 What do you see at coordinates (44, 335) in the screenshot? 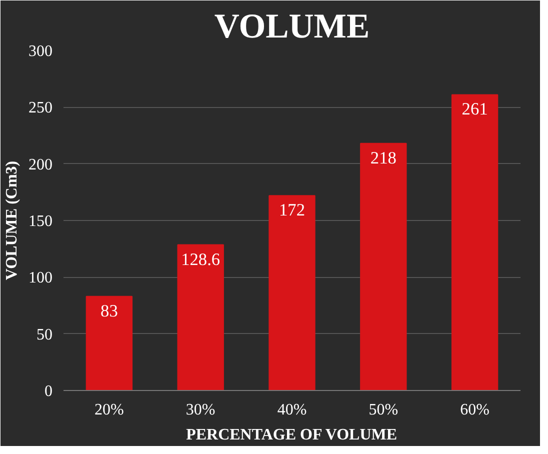
I see `y-tick-label: 50` at bounding box center [44, 335].